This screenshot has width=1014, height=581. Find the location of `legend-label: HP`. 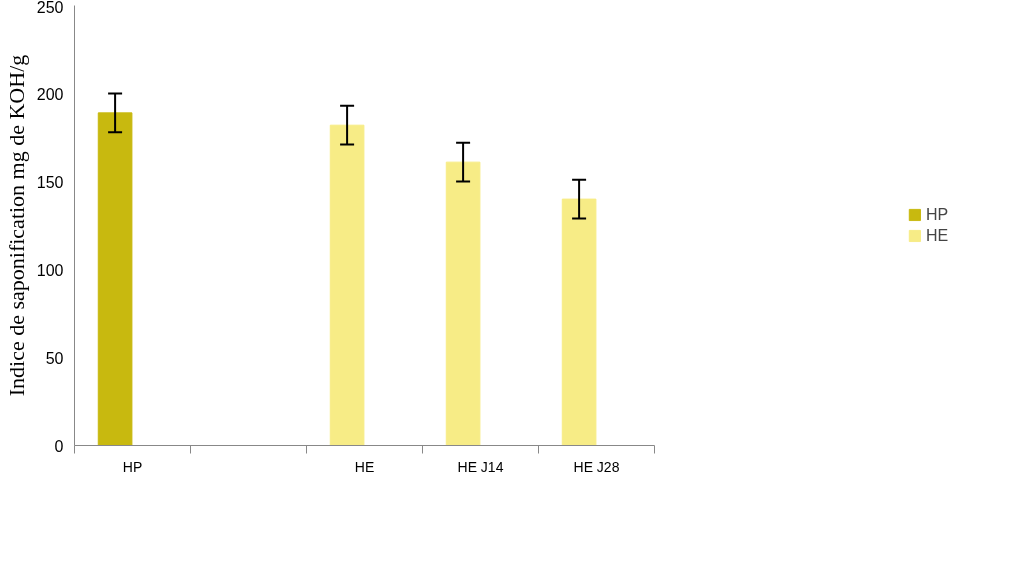

legend-label: HP is located at coordinates (937, 214).